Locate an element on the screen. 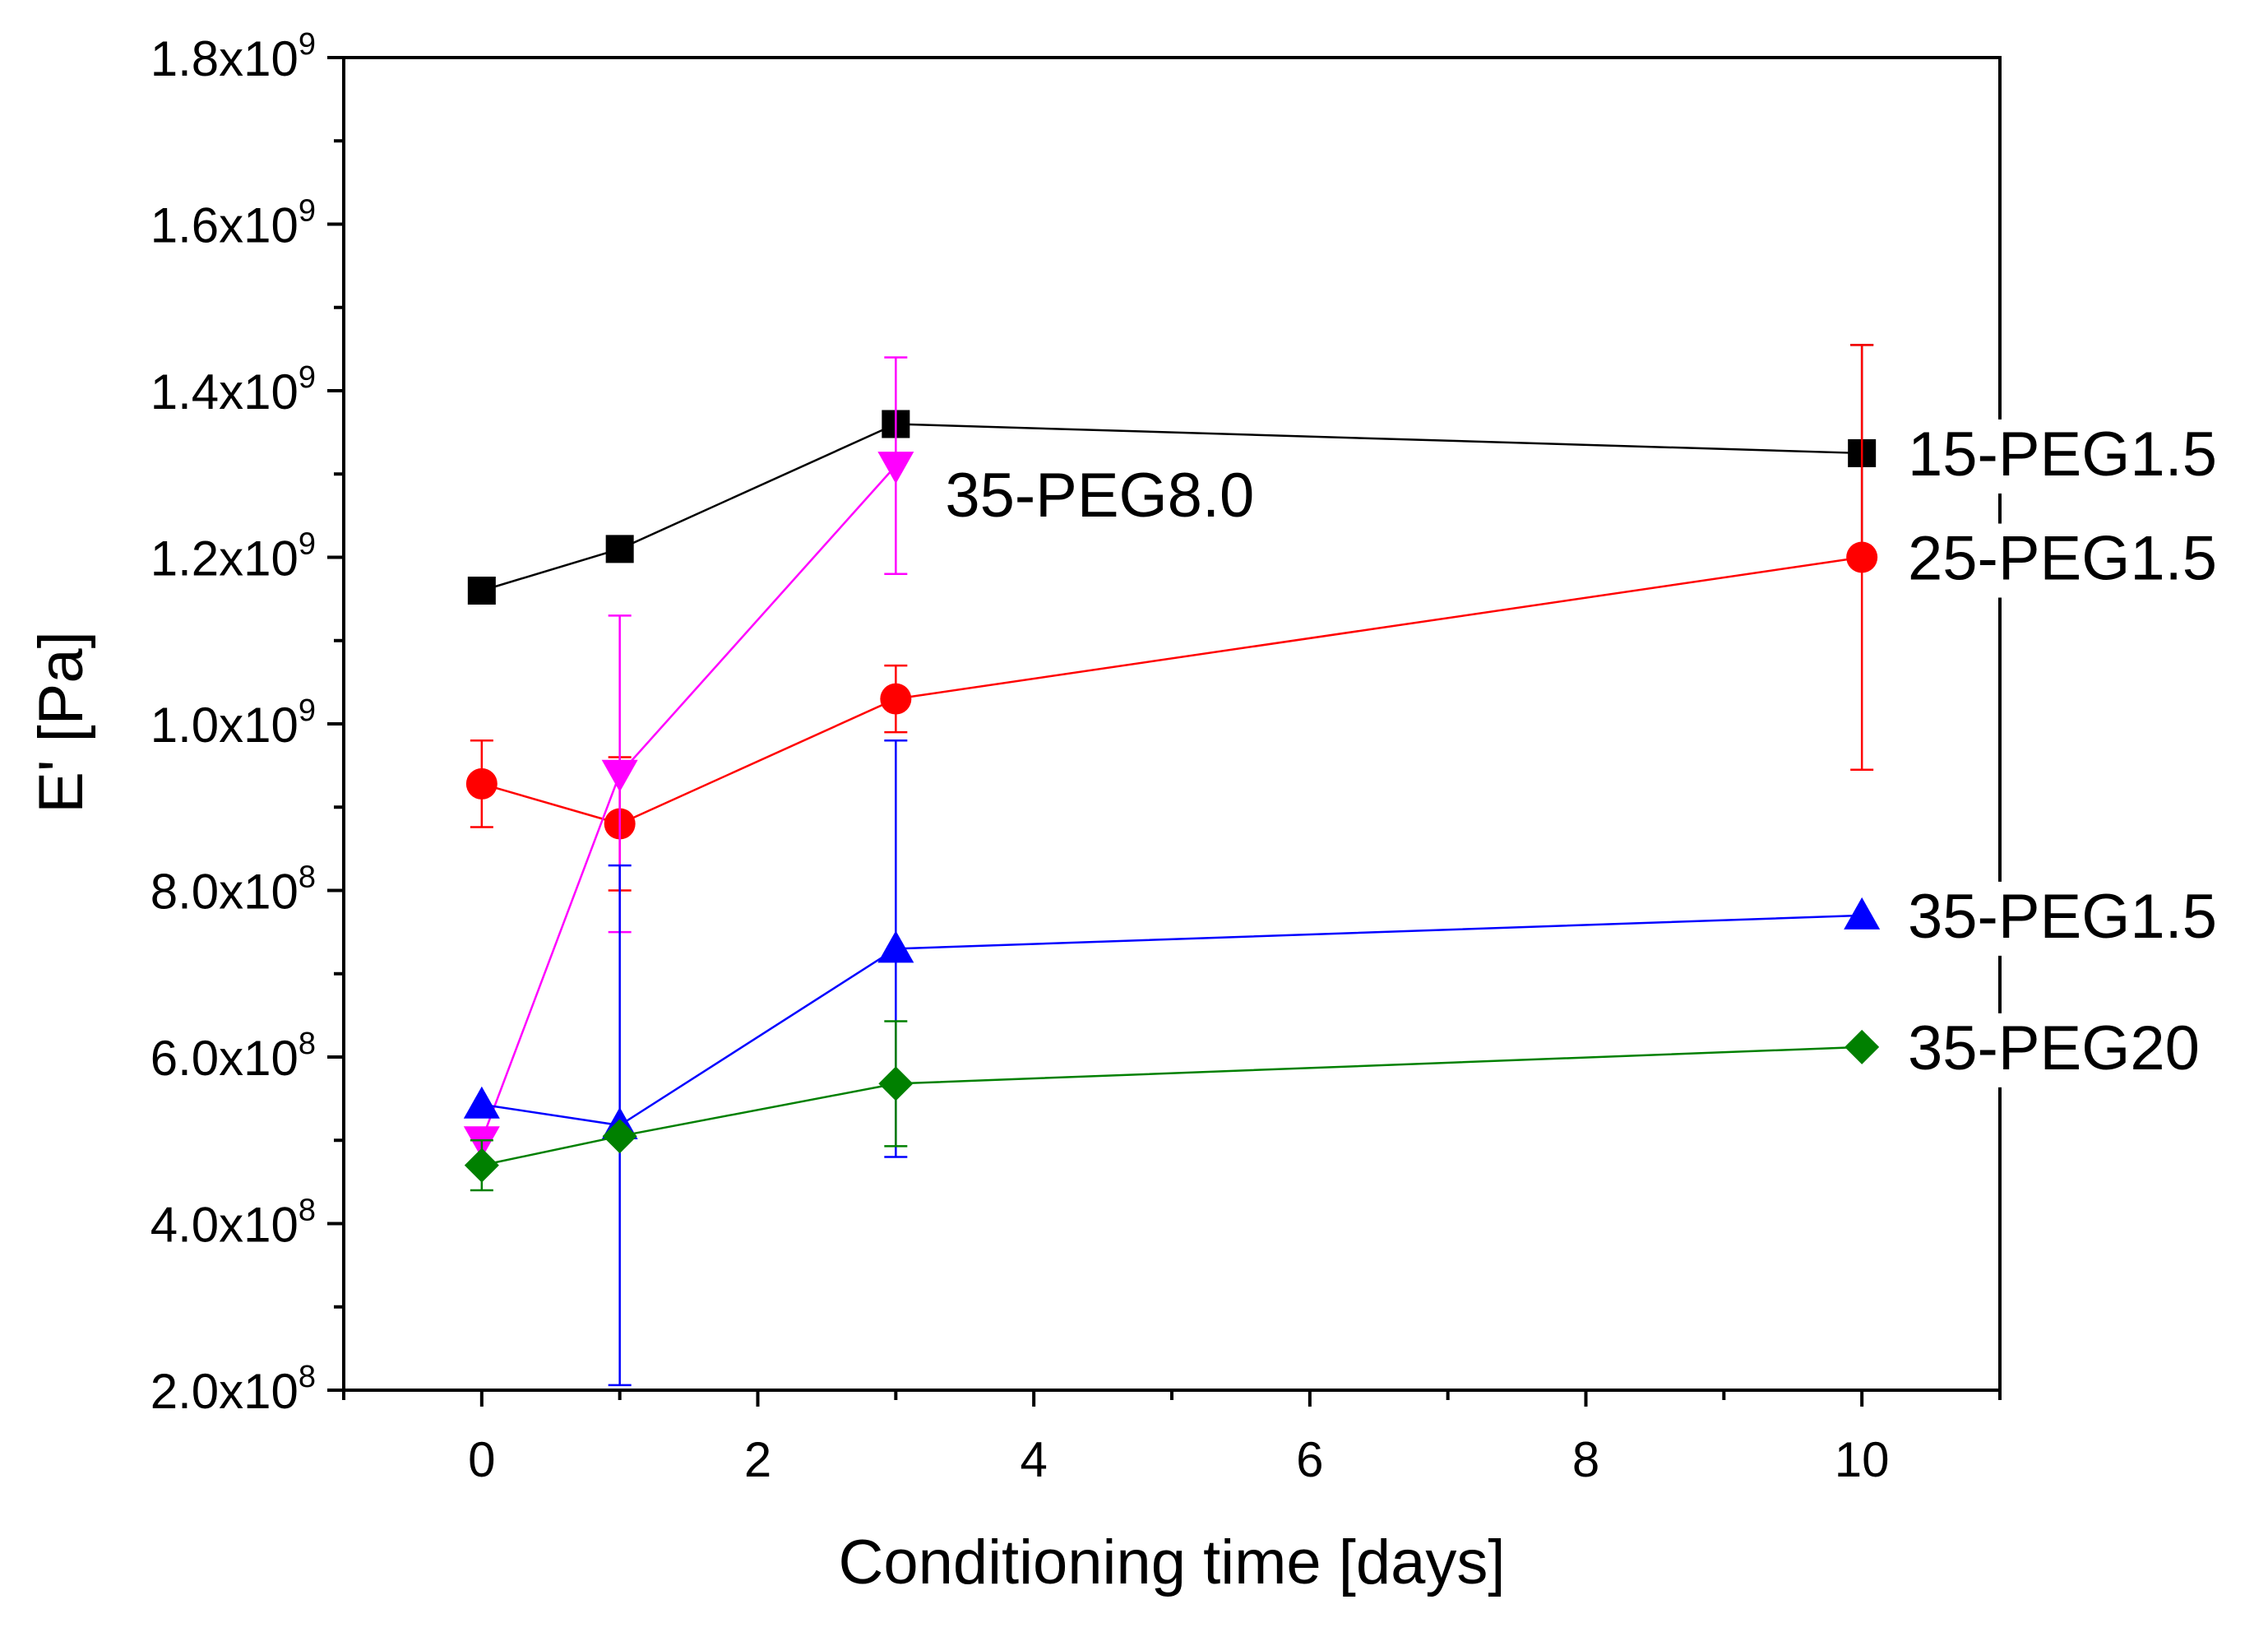  y-tick-label: 4.0x10⁸ is located at coordinates (233, 1223).